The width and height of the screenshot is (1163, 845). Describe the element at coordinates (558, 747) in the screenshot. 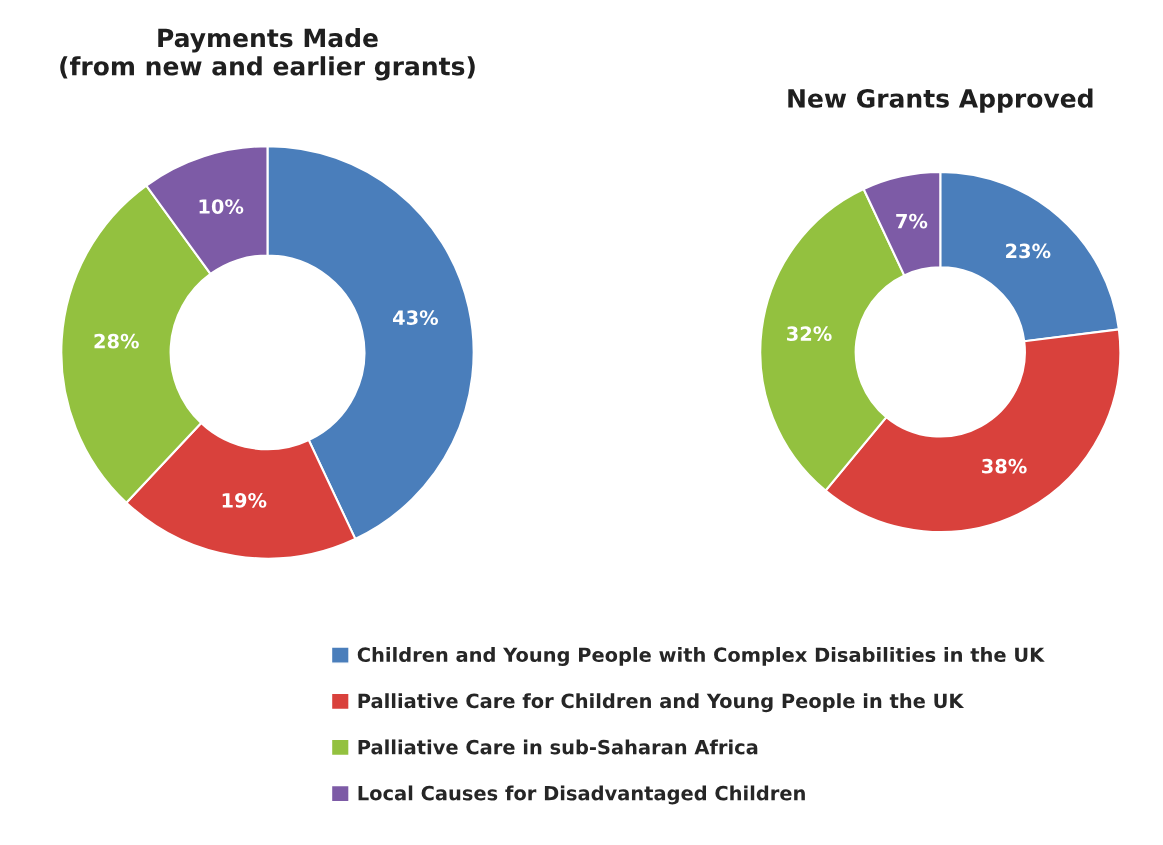

I see `legend-label: Palliative Care in sub-Saharan Africa` at that location.